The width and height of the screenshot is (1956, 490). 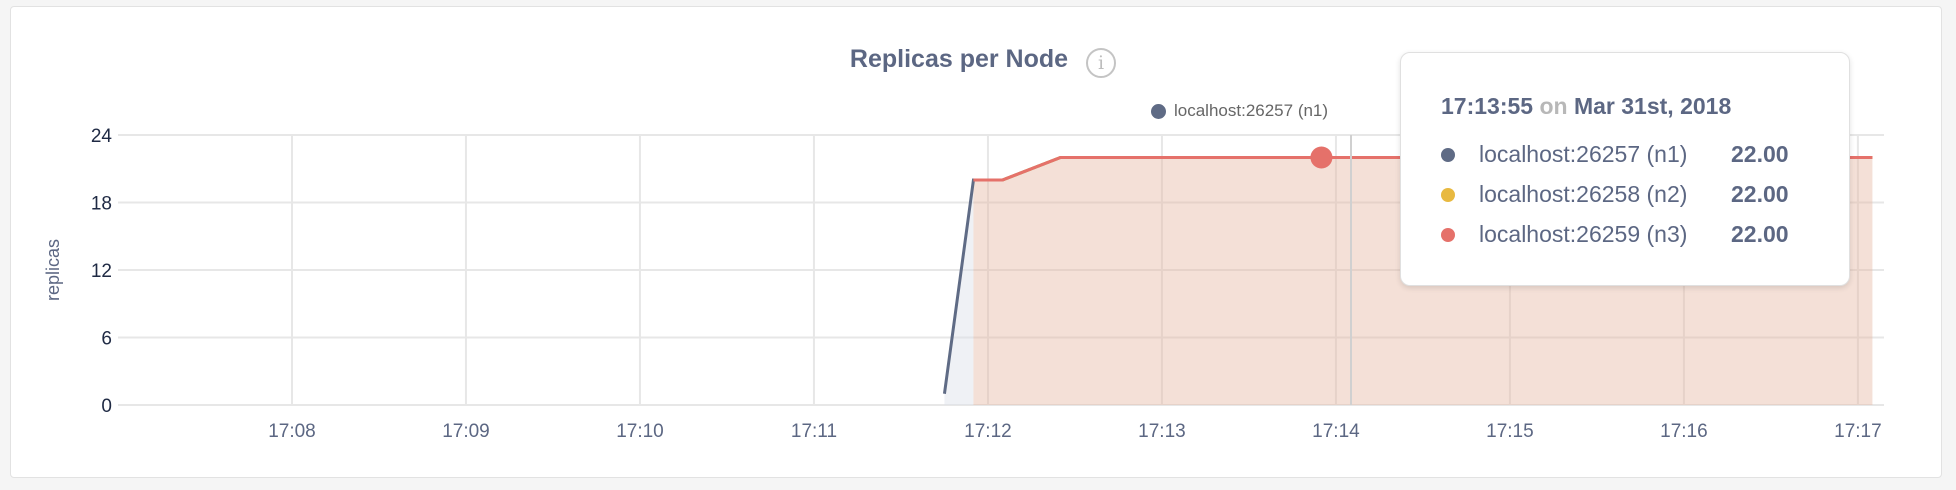 I want to click on legend-label: localhost:26257 (n1), so click(x=1251, y=110).